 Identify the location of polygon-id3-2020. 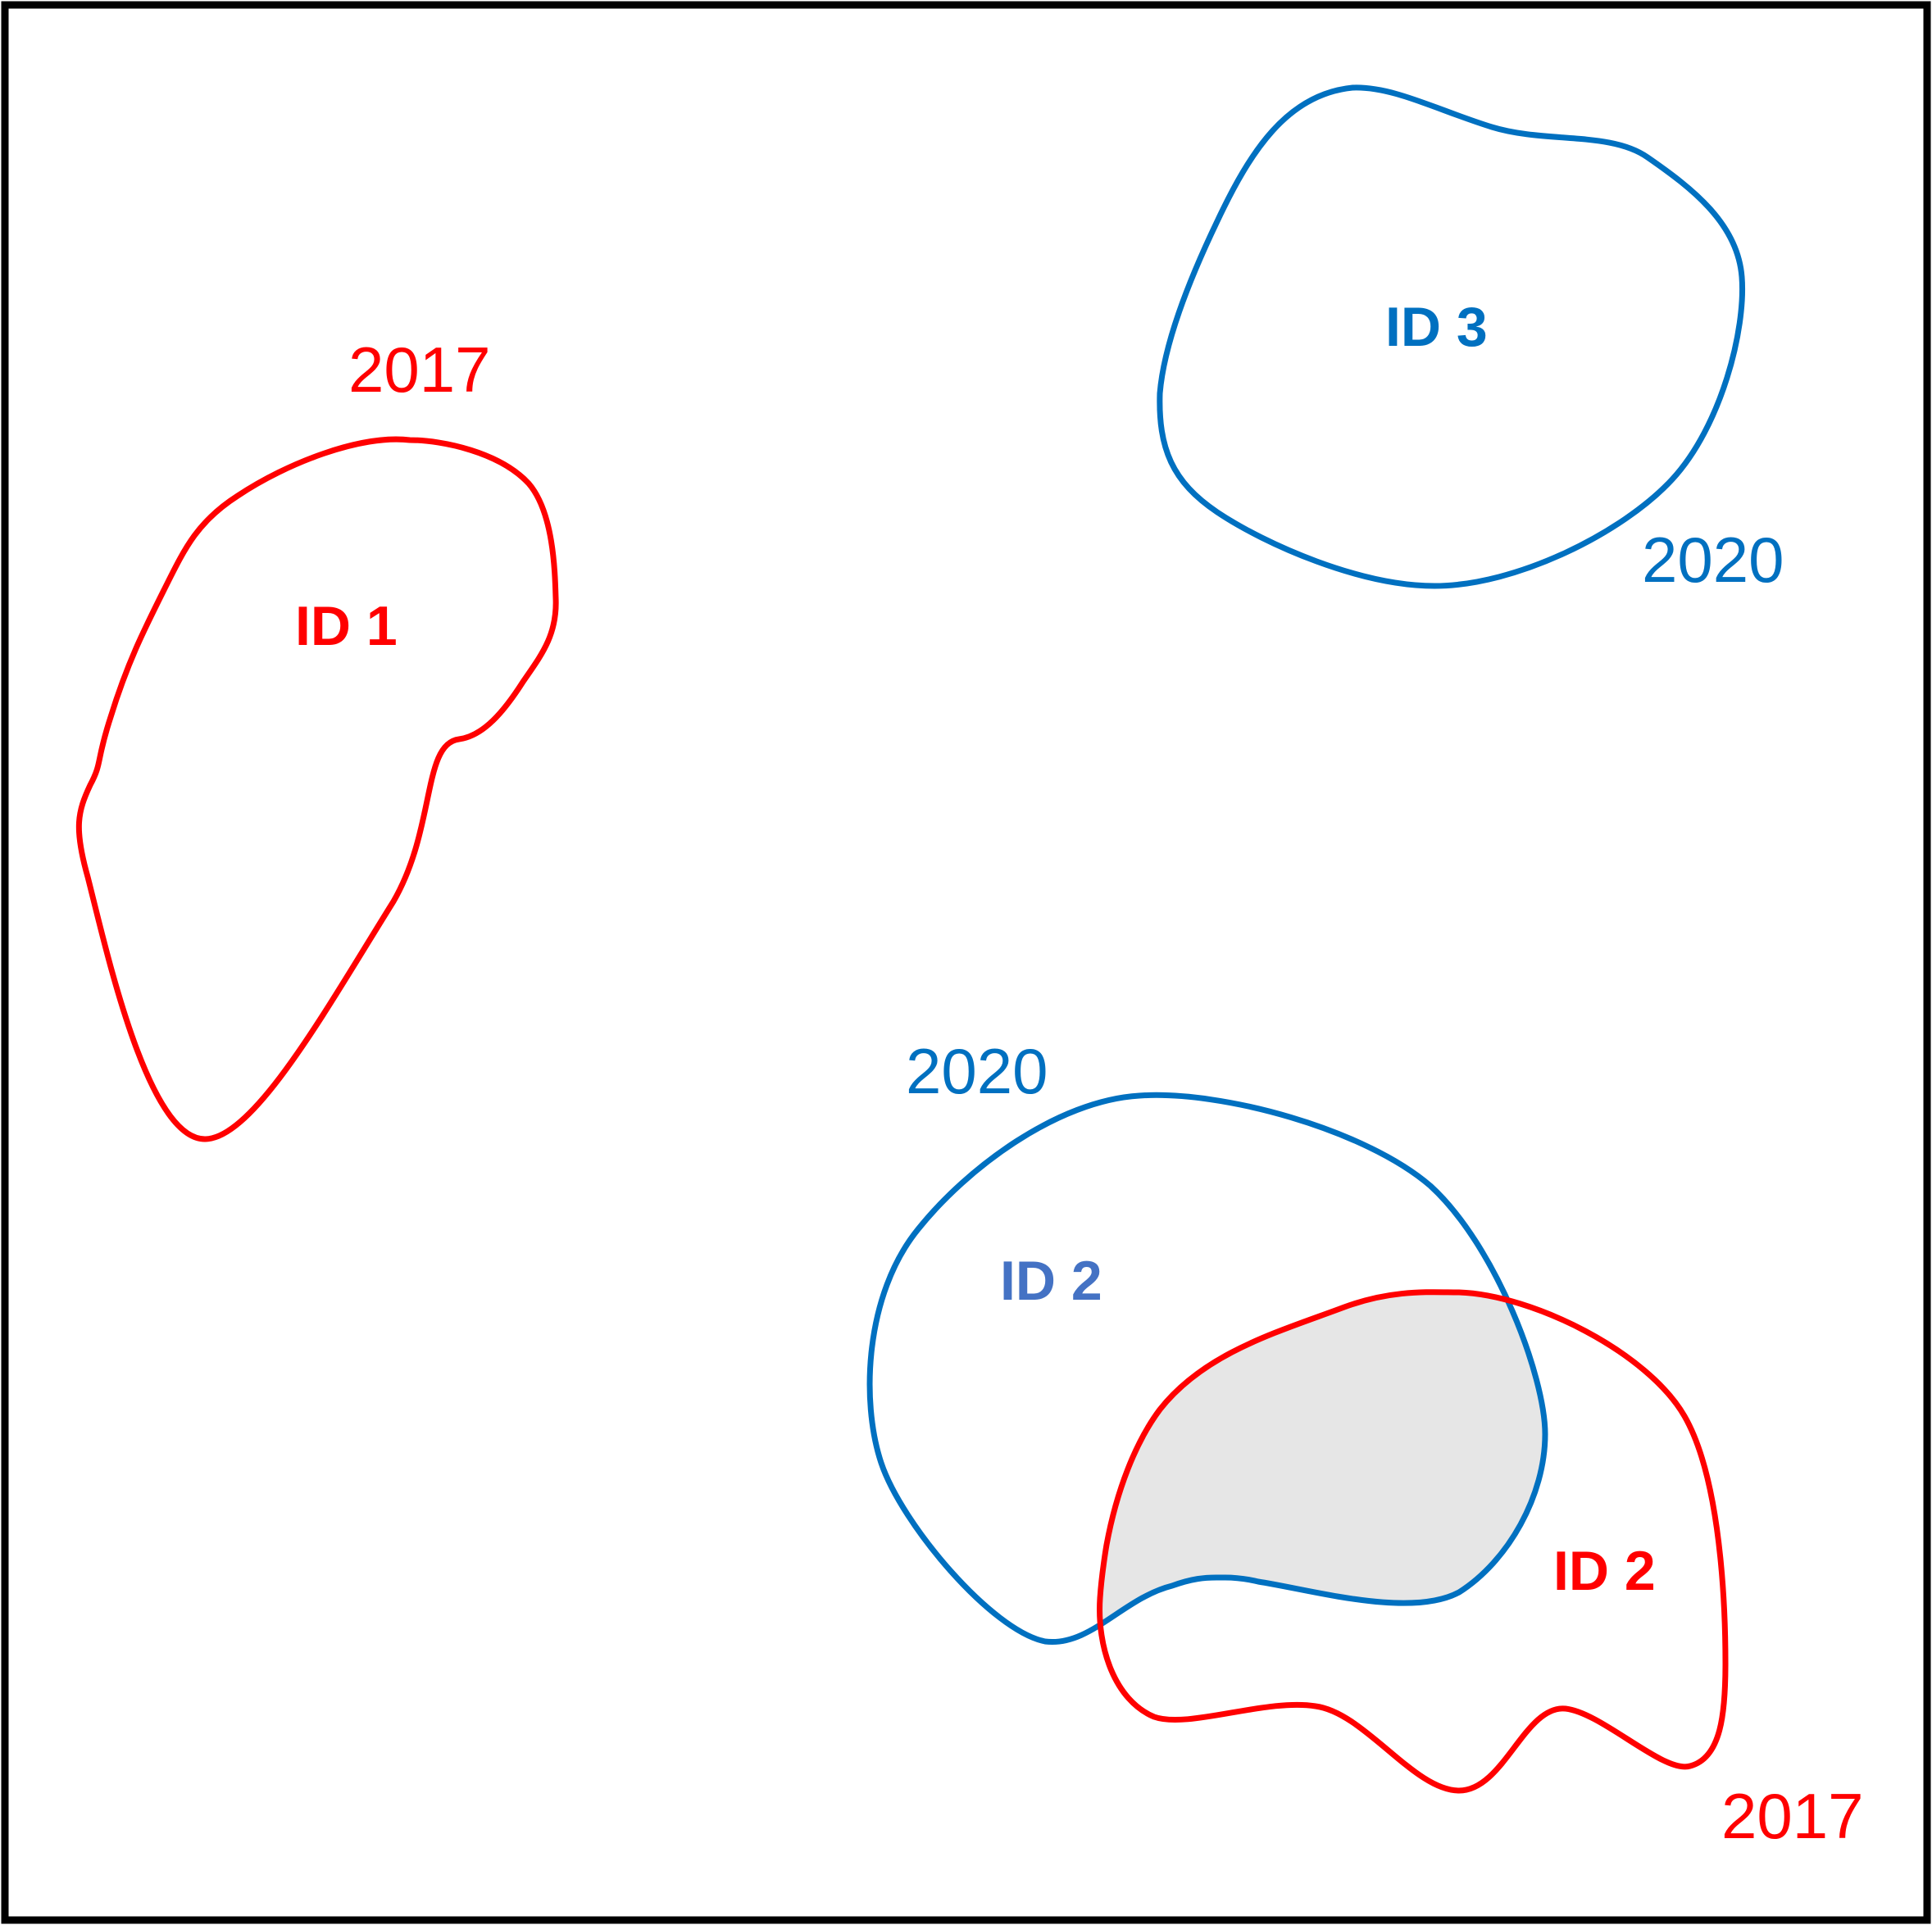
(1451, 336).